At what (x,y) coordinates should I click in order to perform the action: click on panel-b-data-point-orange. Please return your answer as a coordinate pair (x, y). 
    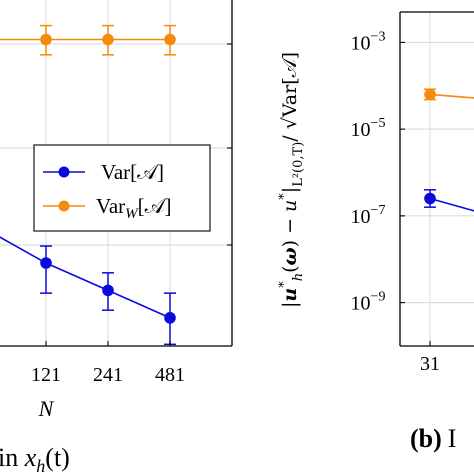
    Looking at the image, I should click on (430, 94).